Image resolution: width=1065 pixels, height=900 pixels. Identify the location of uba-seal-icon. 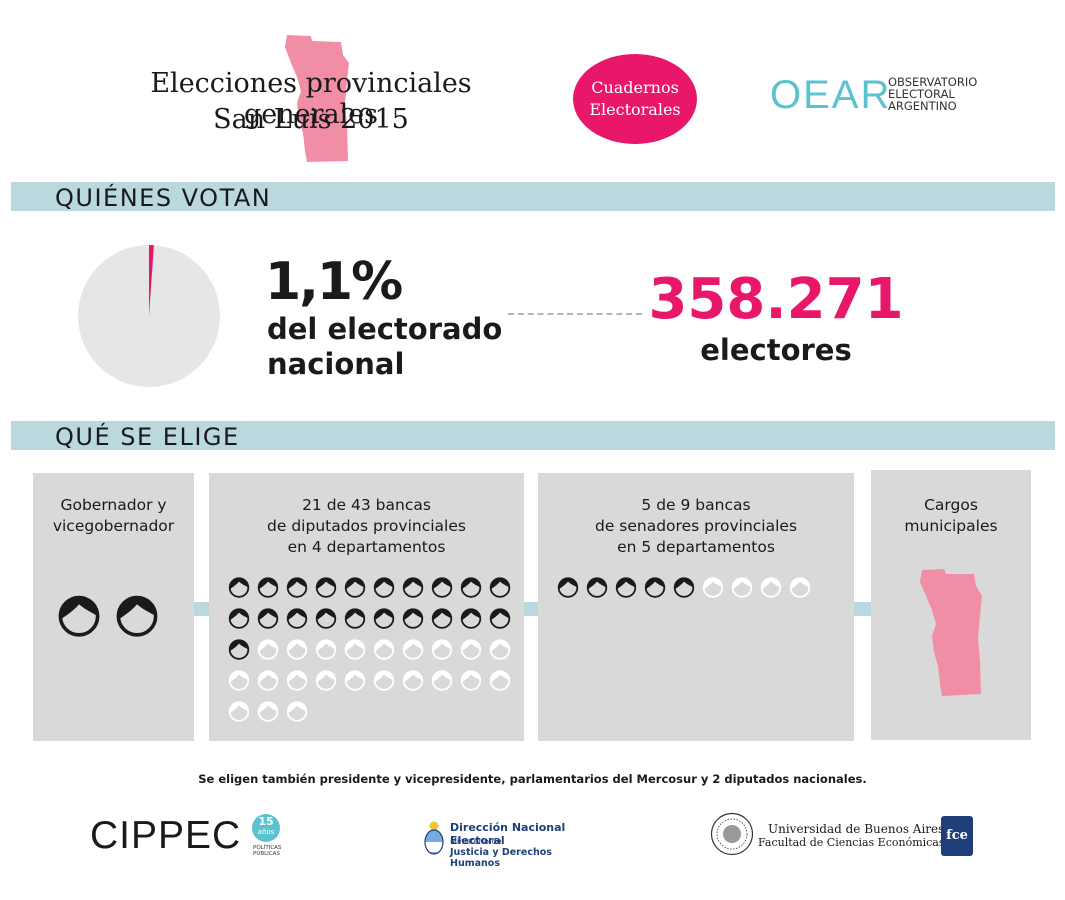
(732, 834).